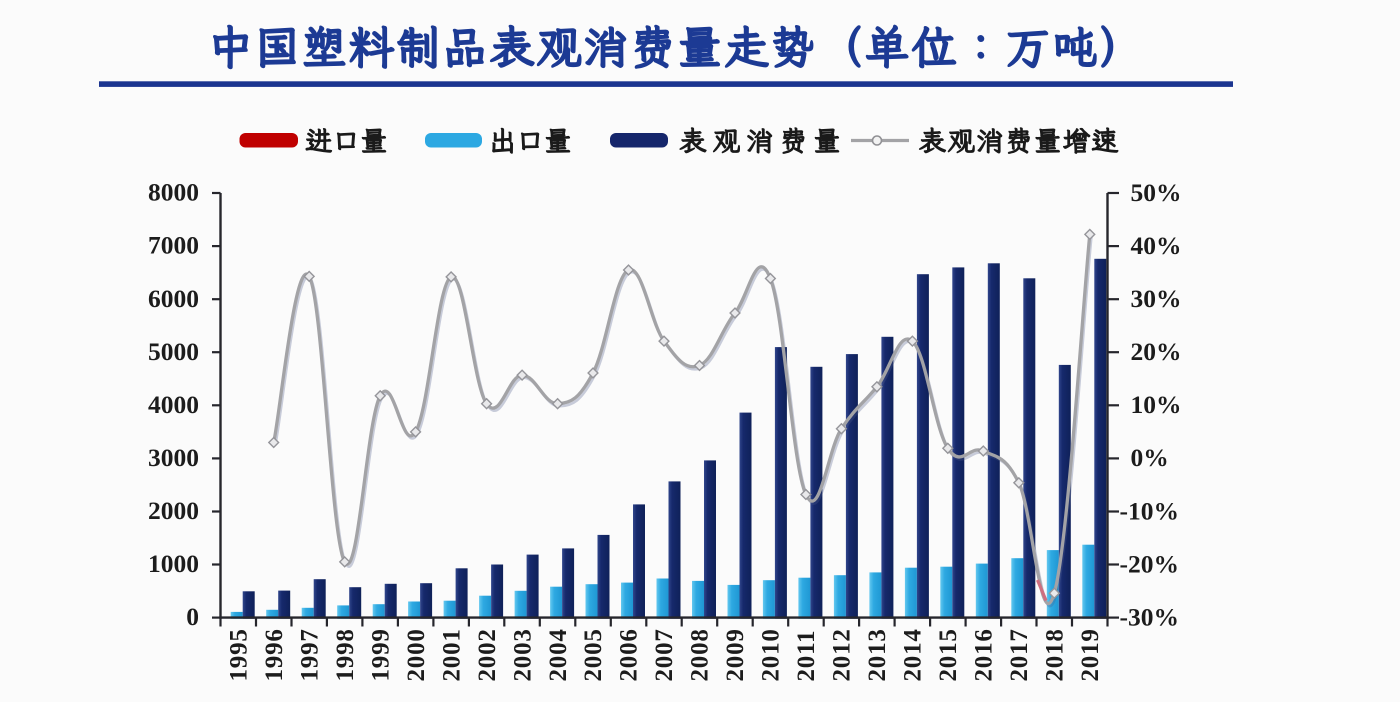 Image resolution: width=1400 pixels, height=702 pixels. What do you see at coordinates (345, 654) in the screenshot?
I see `svg-text: 1998` at bounding box center [345, 654].